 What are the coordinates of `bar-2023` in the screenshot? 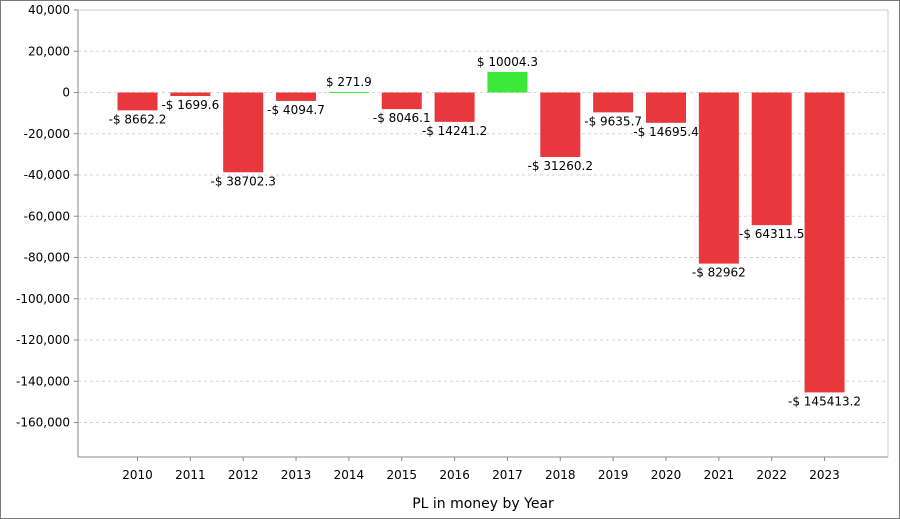 It's located at (824, 242).